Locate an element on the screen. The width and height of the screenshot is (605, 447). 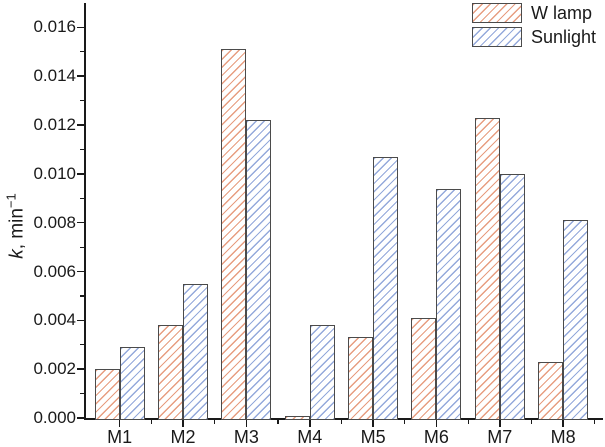
bar-sunlight-M2 is located at coordinates (196, 351).